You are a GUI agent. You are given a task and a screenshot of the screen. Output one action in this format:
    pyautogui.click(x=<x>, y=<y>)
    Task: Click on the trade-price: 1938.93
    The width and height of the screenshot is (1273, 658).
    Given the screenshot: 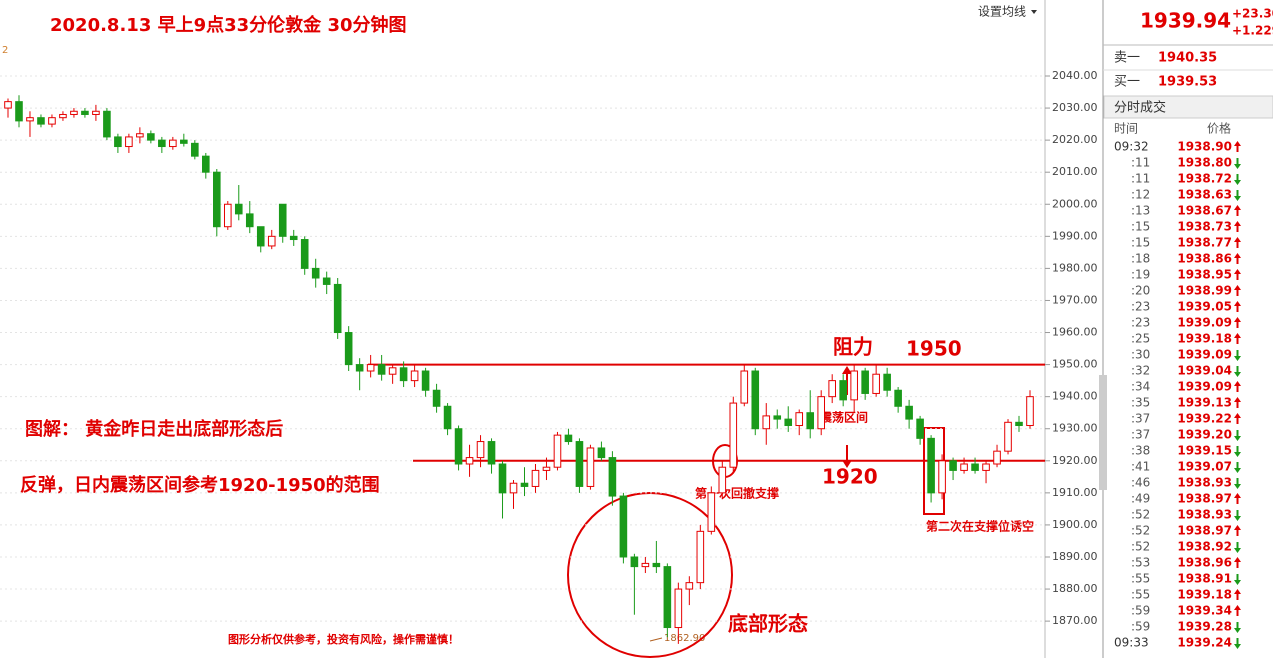 What is the action you would take?
    pyautogui.click(x=1204, y=515)
    